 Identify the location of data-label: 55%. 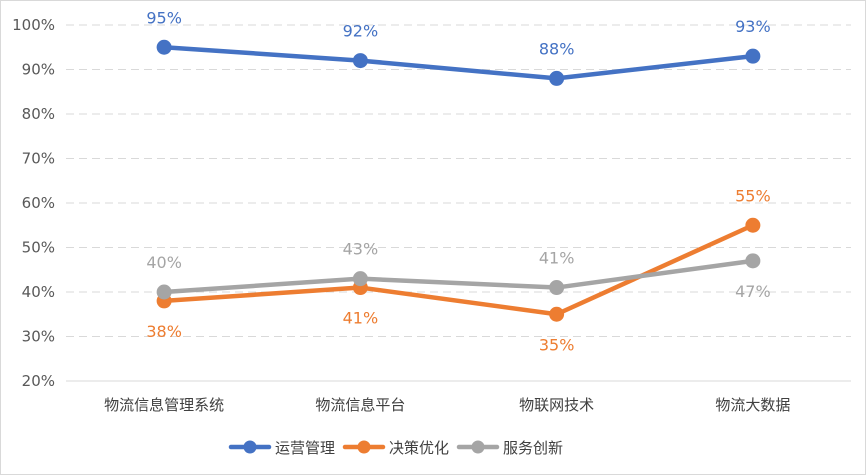
(753, 195).